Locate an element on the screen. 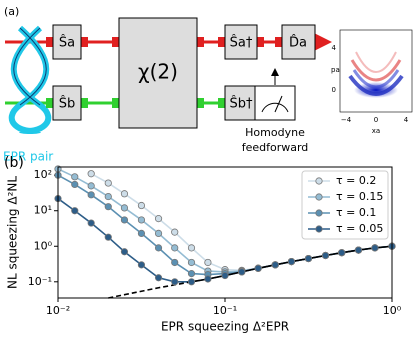  x-tick-label: 10⁰ is located at coordinates (392, 310).